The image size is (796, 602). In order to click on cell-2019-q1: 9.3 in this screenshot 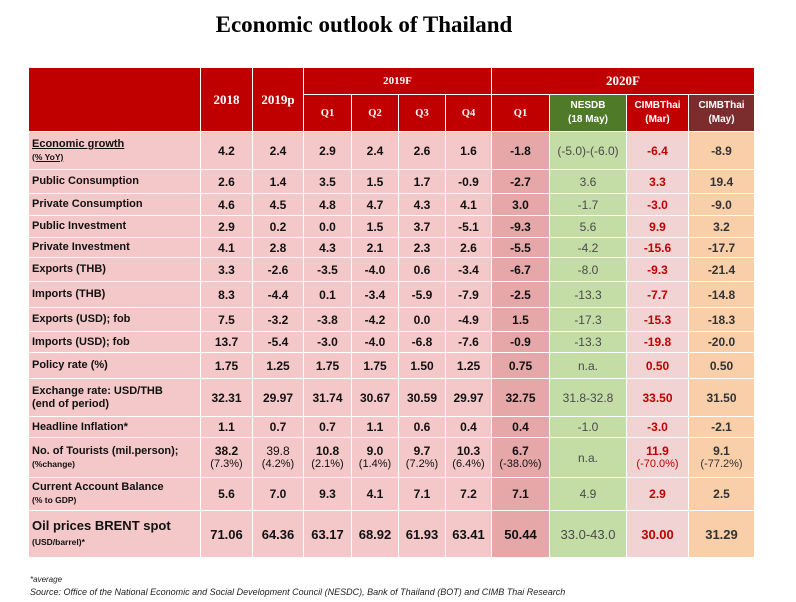, I will do `click(327, 494)`.